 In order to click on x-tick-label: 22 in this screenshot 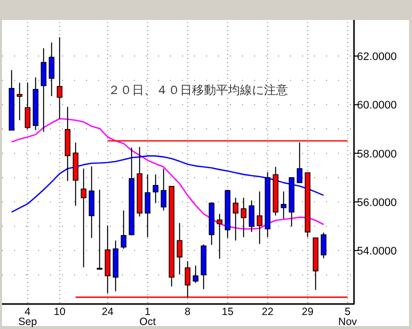, I will do `click(268, 312)`.